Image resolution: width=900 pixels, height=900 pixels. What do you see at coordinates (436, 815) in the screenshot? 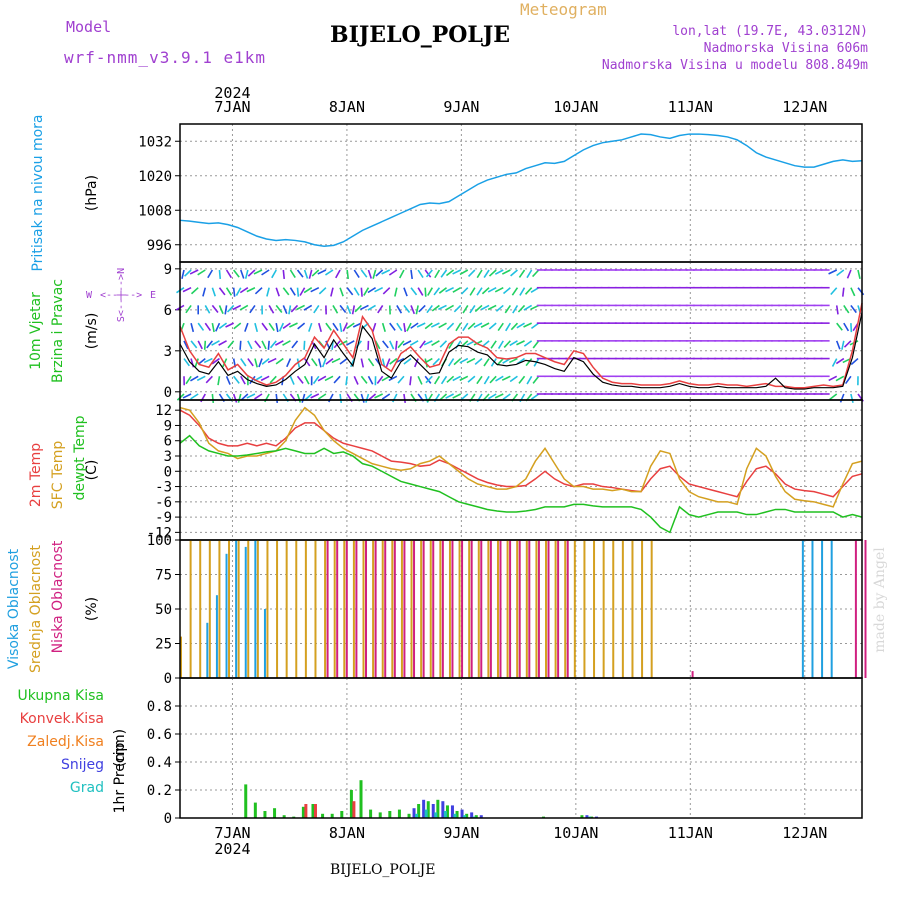
I see `precip-bar-grad` at bounding box center [436, 815].